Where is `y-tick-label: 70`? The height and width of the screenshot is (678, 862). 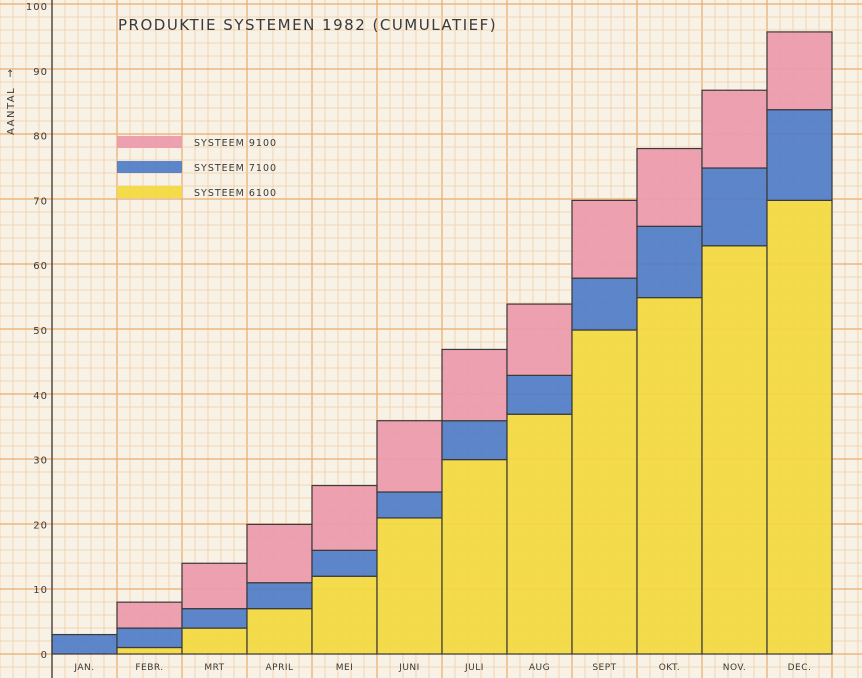
y-tick-label: 70 is located at coordinates (40, 201).